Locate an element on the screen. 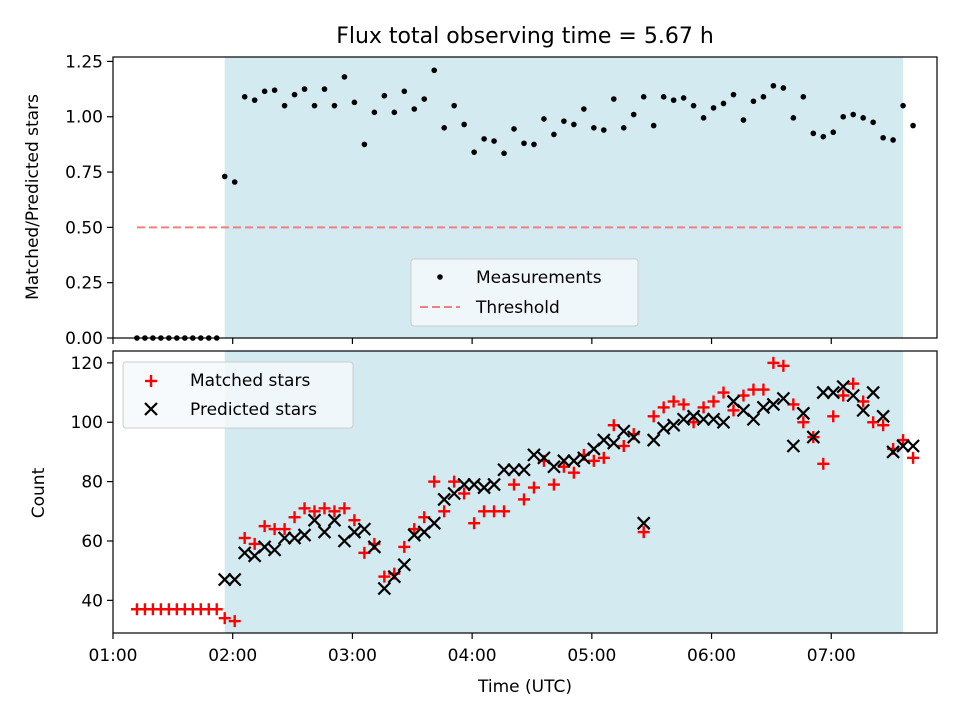  y-tick-label: 0.25 is located at coordinates (84, 284).